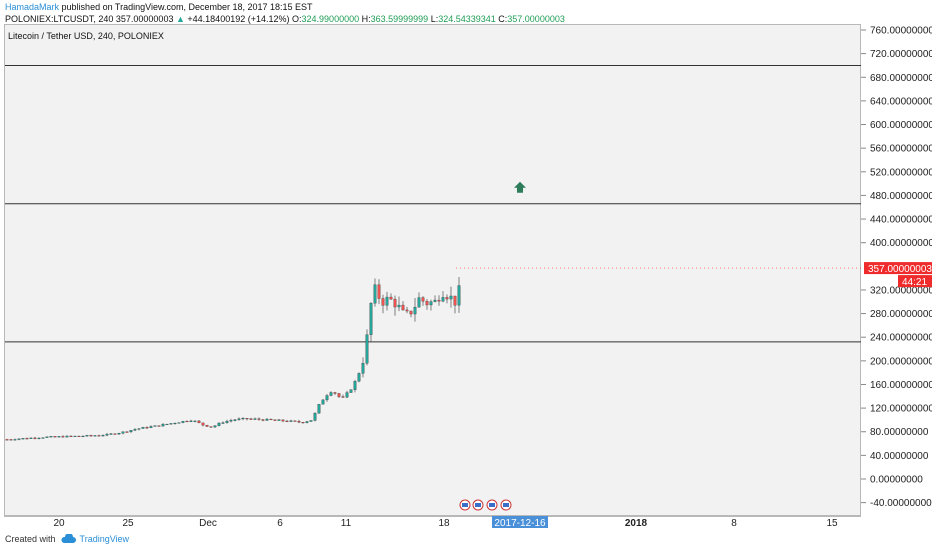  I want to click on open-value: 324.99000000, so click(330, 19).